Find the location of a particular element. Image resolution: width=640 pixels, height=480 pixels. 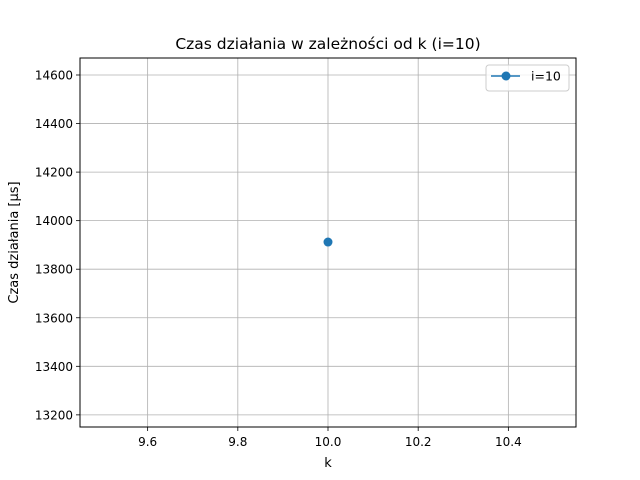

x-tick-label: 9.8 is located at coordinates (237, 442).